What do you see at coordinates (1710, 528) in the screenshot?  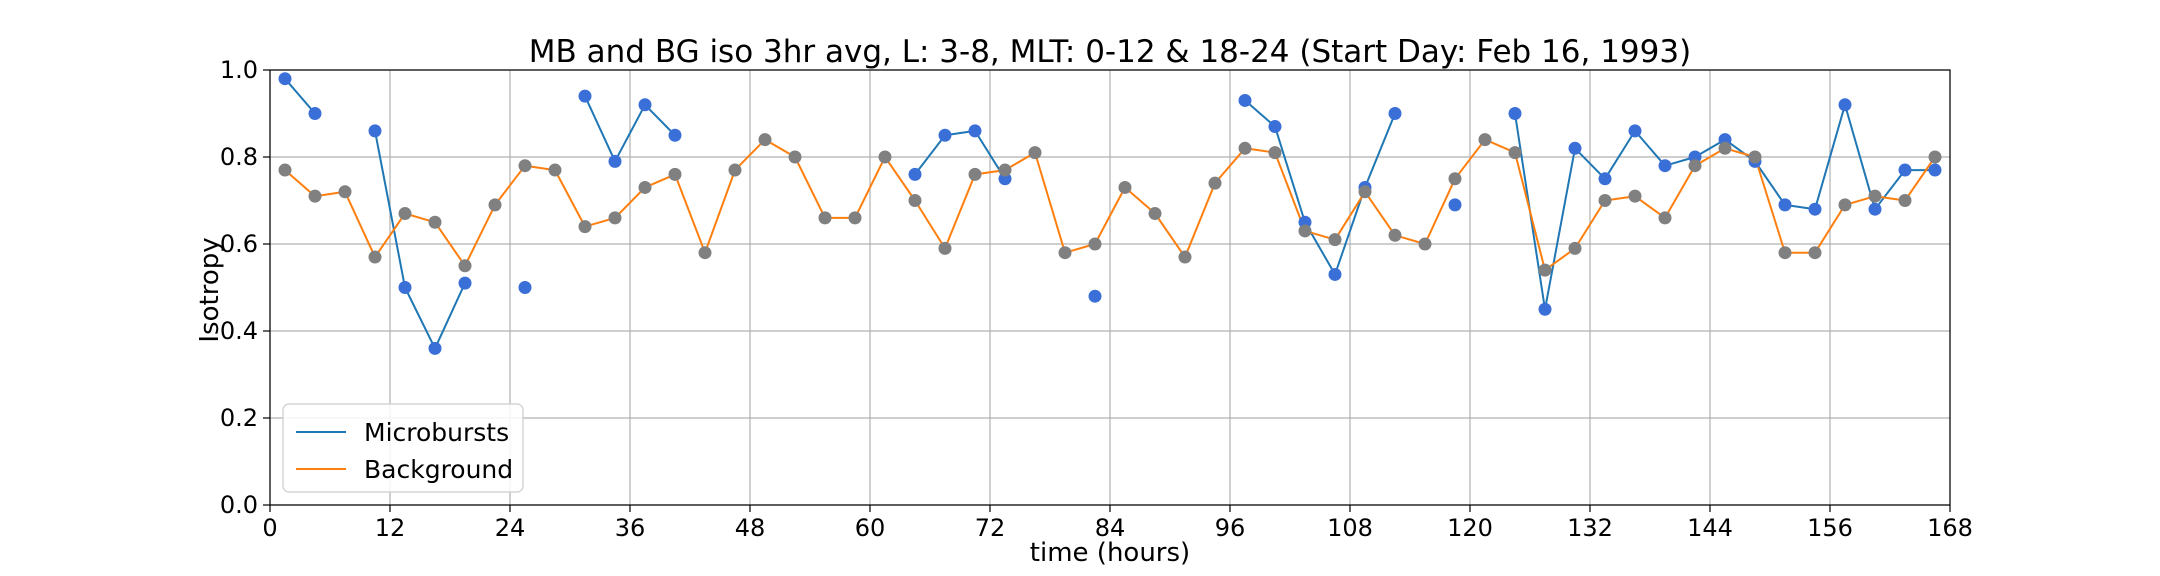 I see `x-tick-label: 144` at bounding box center [1710, 528].